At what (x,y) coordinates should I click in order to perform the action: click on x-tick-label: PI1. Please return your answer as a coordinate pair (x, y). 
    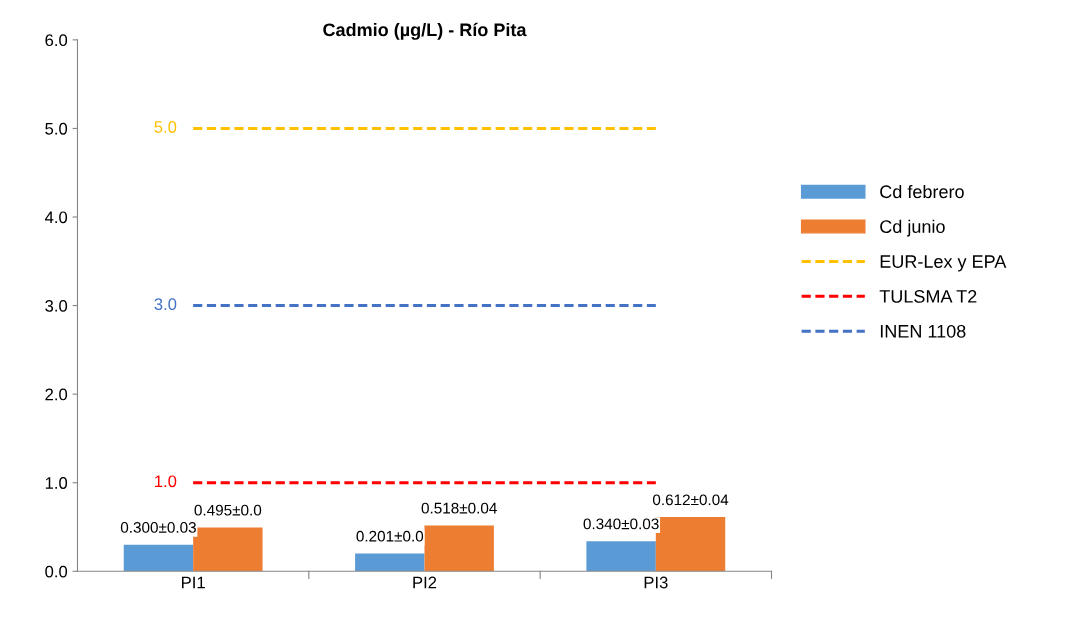
    Looking at the image, I should click on (193, 582).